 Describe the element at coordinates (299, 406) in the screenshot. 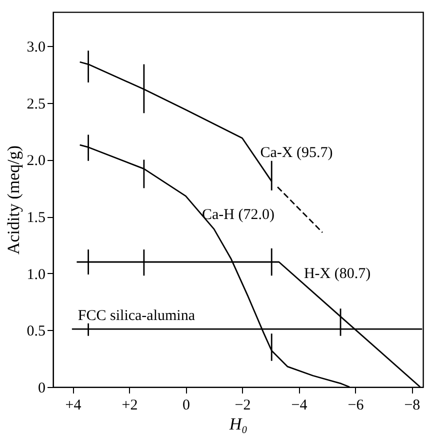

I see `x-tick-label: −4` at that location.